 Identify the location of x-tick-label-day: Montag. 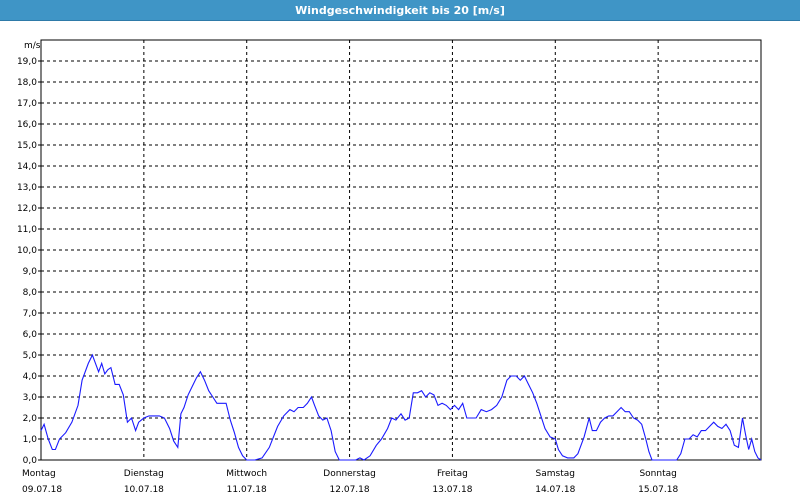
(39, 474).